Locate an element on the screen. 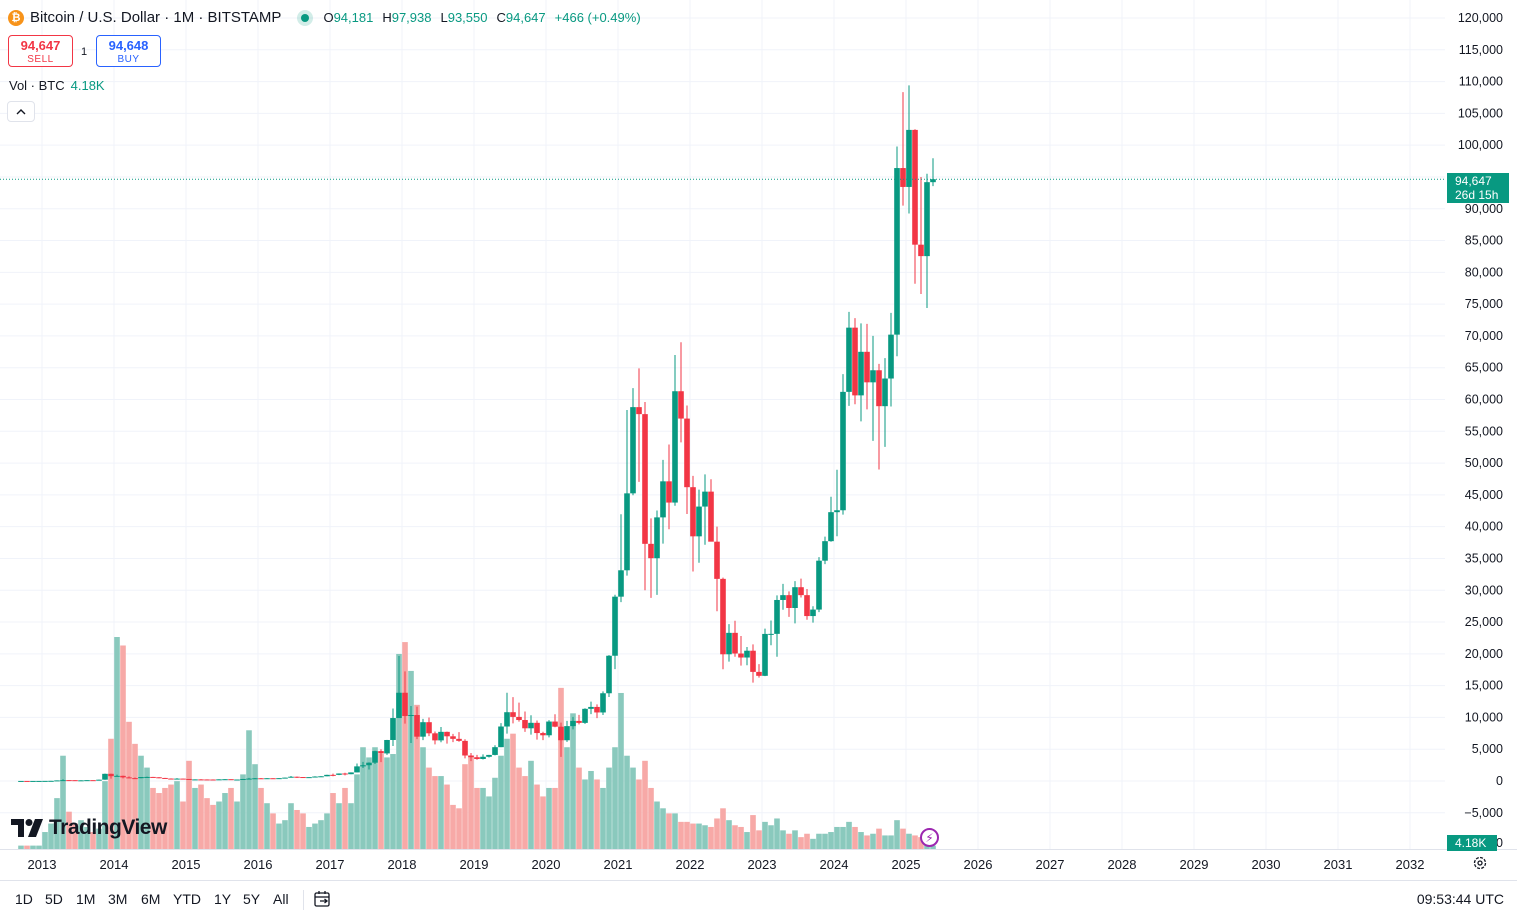 The width and height of the screenshot is (1517, 917). price-axis-label: 45,000 is located at coordinates (1484, 495).